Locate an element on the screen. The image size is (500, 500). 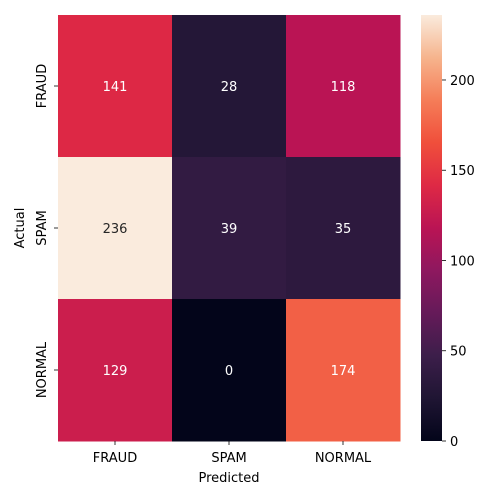
y-tick-label: NORMAL is located at coordinates (42, 369).